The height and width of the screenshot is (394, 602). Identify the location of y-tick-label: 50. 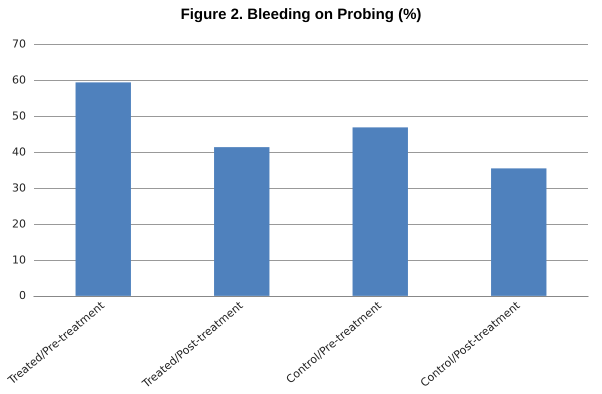
(19, 115).